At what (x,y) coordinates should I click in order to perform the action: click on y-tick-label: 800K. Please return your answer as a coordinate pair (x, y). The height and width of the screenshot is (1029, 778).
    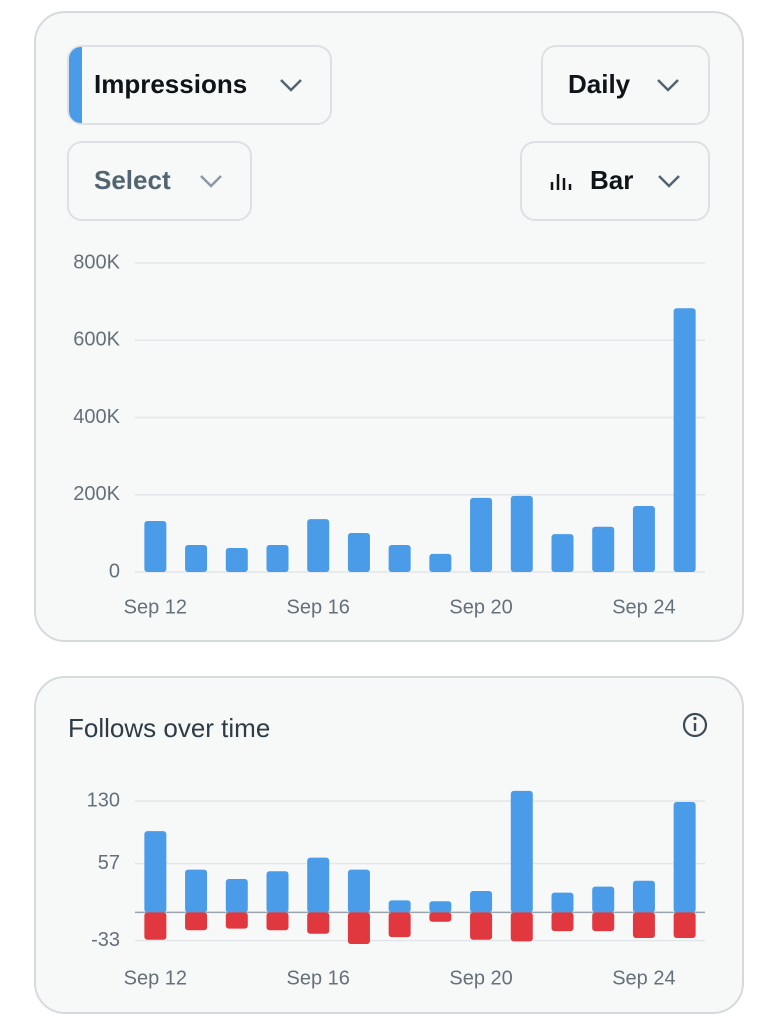
    Looking at the image, I should click on (96, 262).